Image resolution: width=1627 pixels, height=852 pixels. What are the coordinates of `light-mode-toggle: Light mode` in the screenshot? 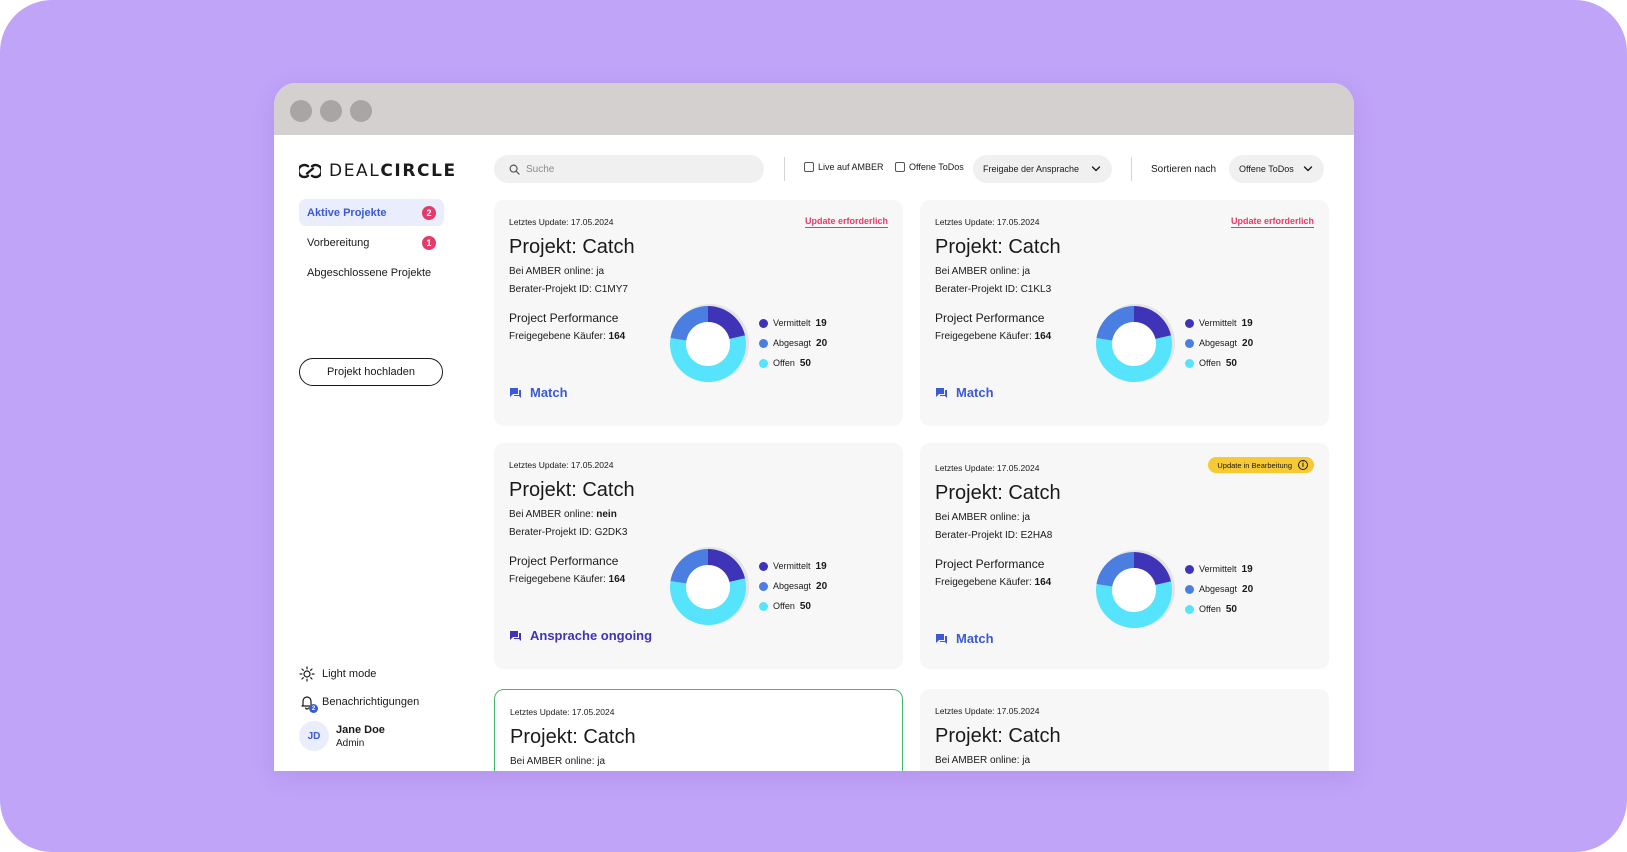 It's located at (337, 674).